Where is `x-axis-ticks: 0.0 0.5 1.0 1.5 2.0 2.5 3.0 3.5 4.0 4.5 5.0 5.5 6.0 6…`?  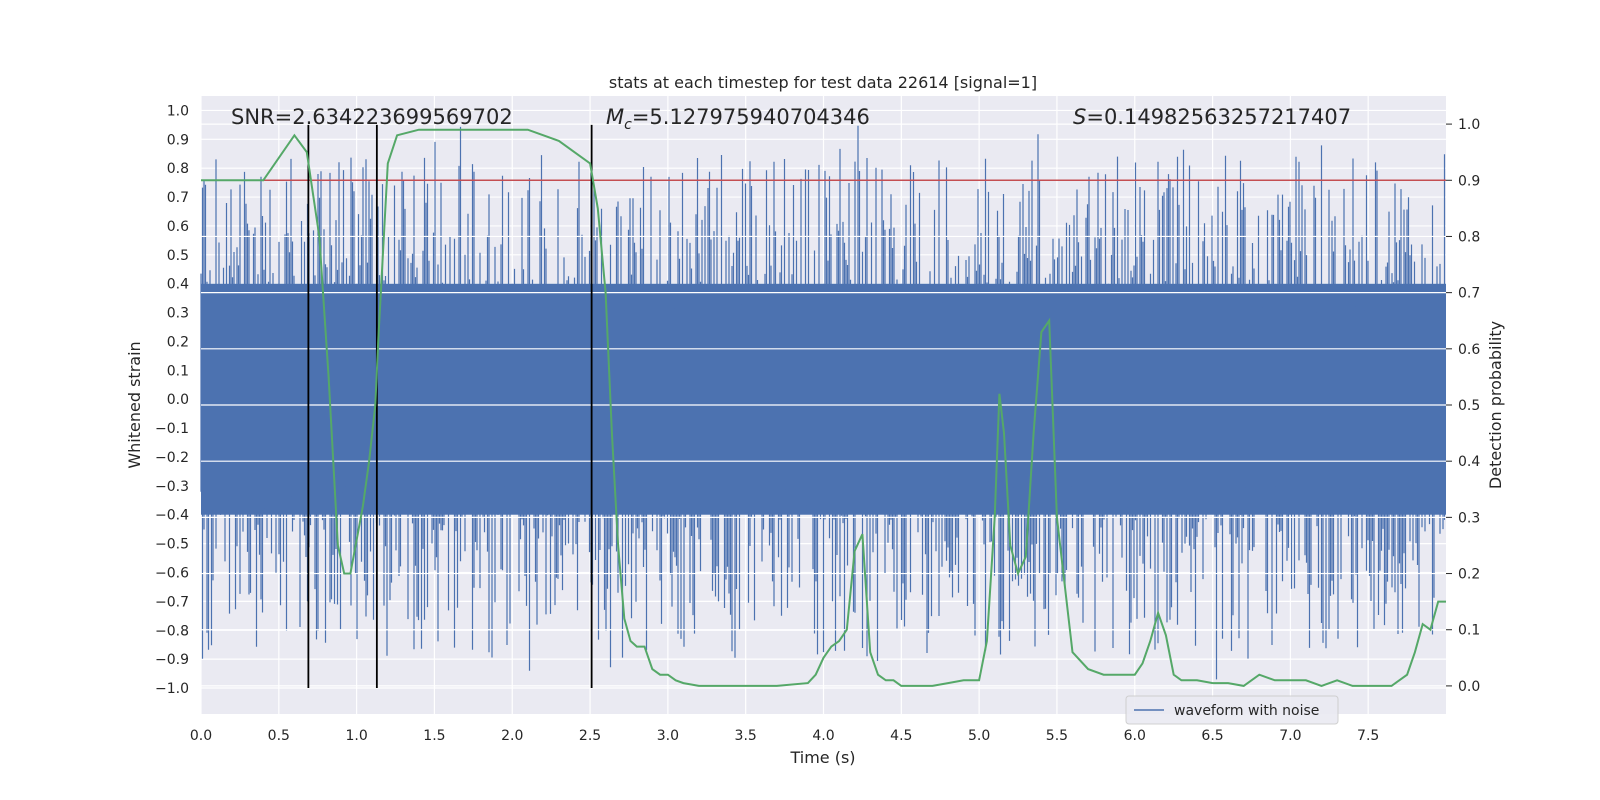 x-axis-ticks: 0.0 0.5 1.0 1.5 2.0 2.5 3.0 3.5 4.0 4.5 5.0 5.5 6.0 6… is located at coordinates (784, 736).